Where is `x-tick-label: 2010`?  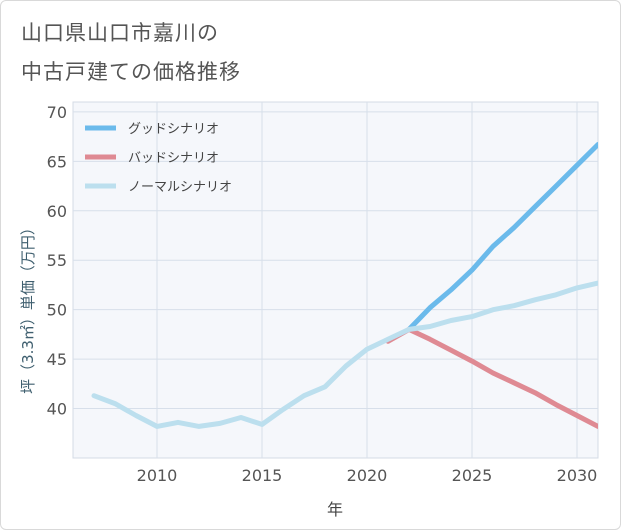 x-tick-label: 2010 is located at coordinates (157, 475).